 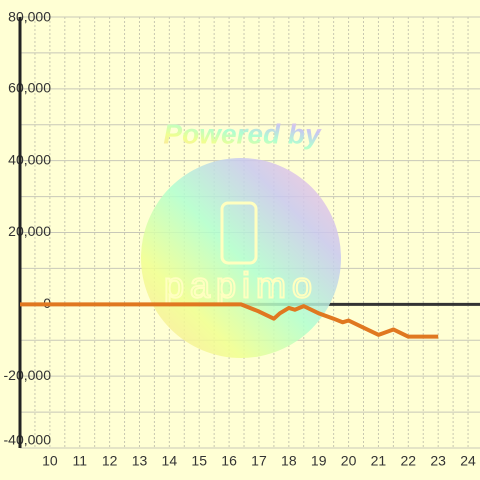 What do you see at coordinates (241, 285) in the screenshot?
I see `watermark-logo: papimo` at bounding box center [241, 285].